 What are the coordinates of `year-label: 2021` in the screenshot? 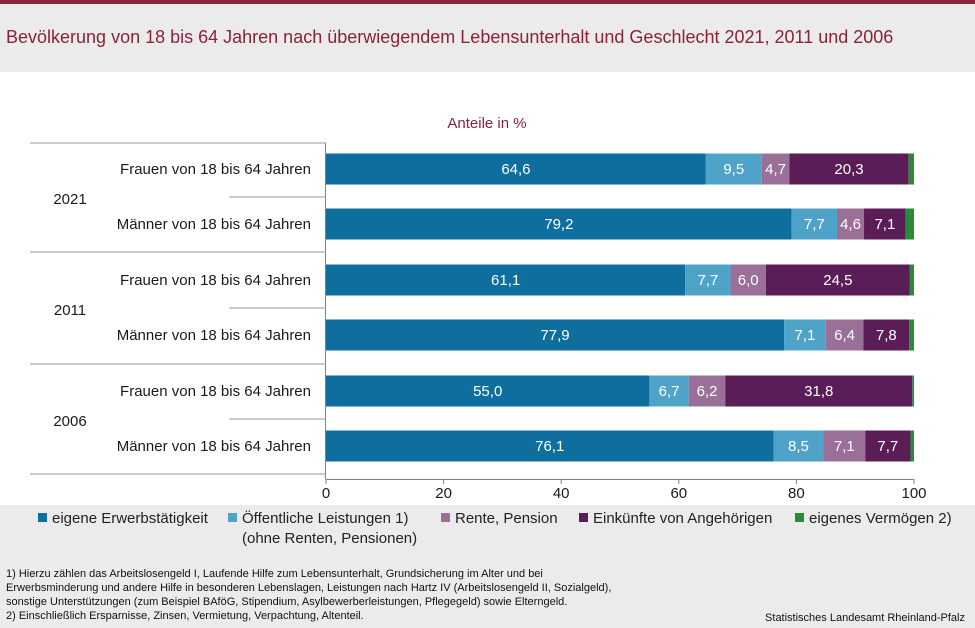 It's located at (69, 199).